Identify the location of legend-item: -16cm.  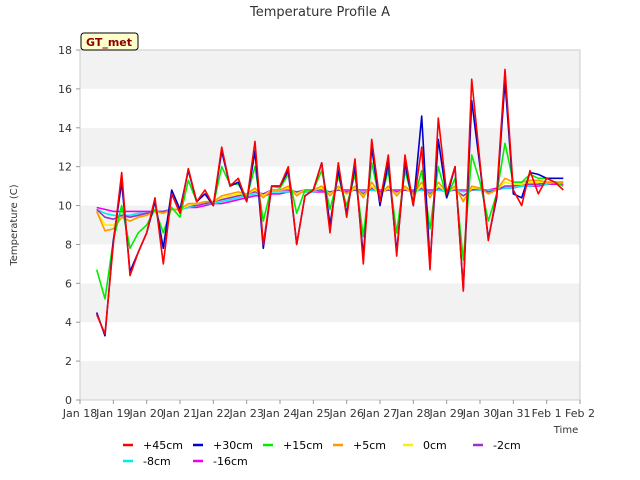
(220, 461).